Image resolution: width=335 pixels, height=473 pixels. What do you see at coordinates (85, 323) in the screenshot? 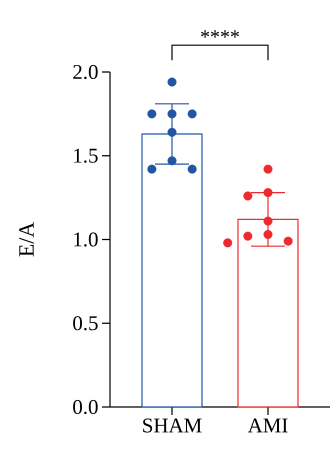
I see `y-tick-label: 0.5` at bounding box center [85, 323].